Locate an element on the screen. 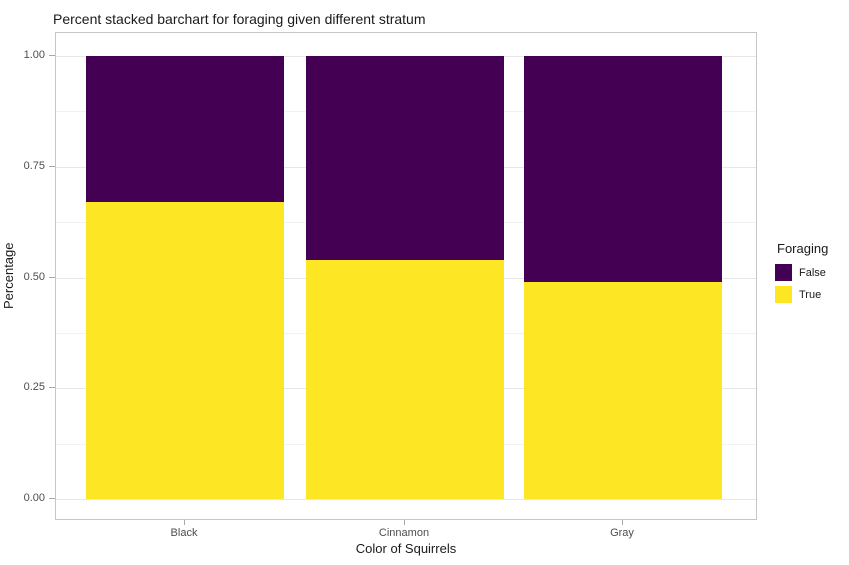 The image size is (849, 565). legend-item-false: False is located at coordinates (812, 272).